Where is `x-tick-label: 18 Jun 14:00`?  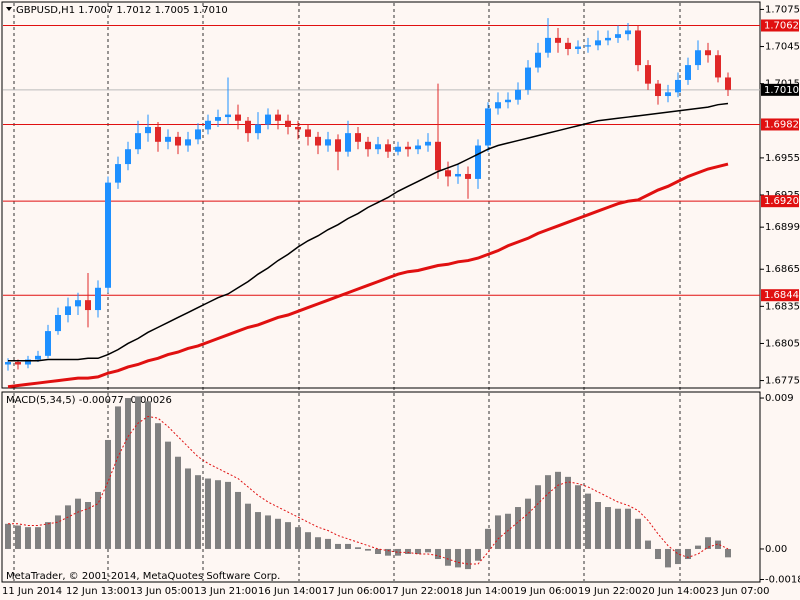
x-tick-label: 18 Jun 14:00 is located at coordinates (482, 591).